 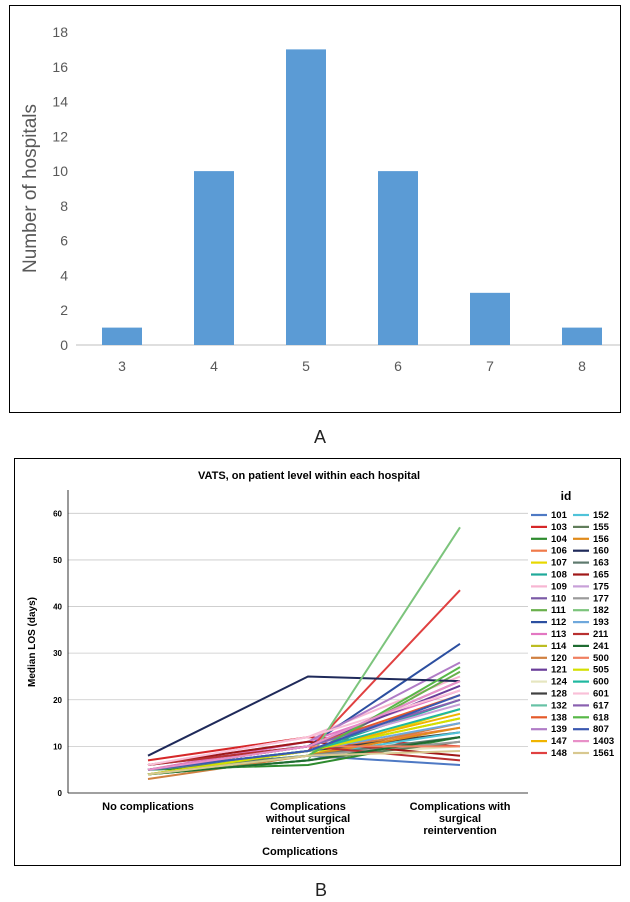 I want to click on legend-label-107: 107, so click(x=559, y=563).